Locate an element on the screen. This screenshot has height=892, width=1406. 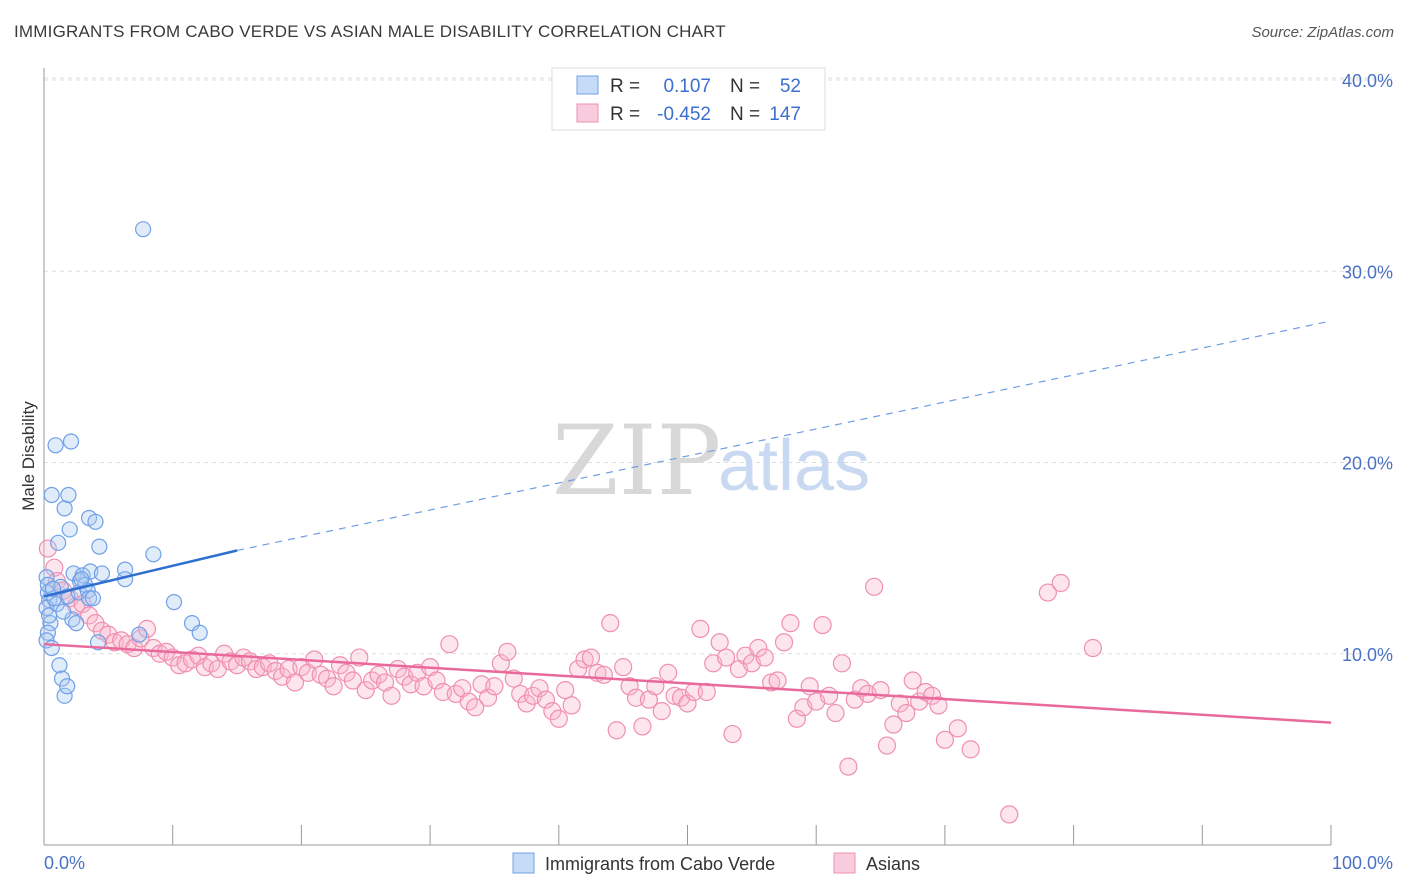
bottom-legend-swatch-asians is located at coordinates (844, 863).